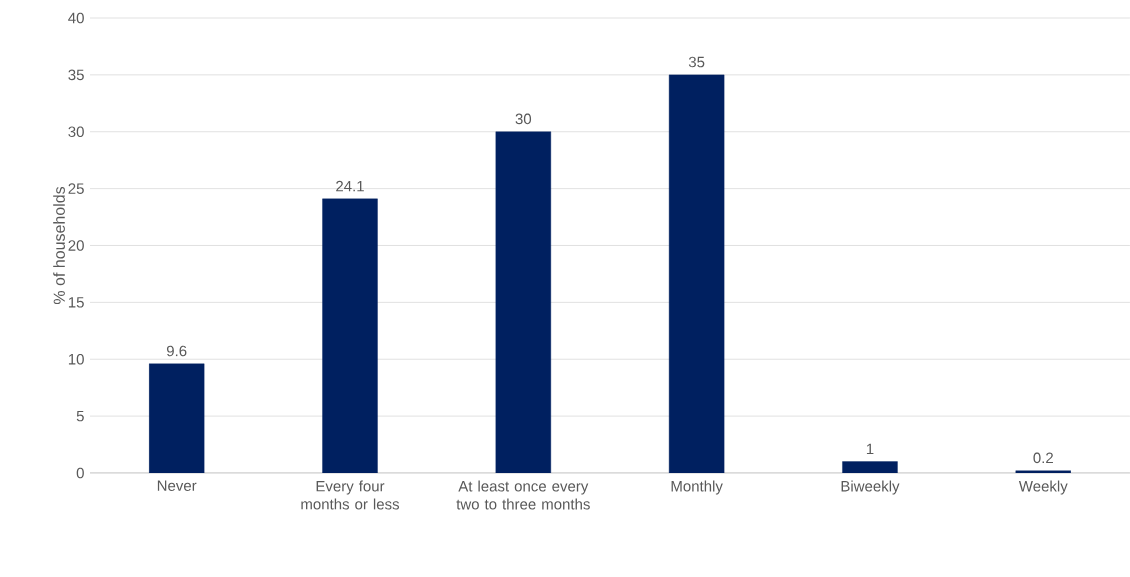  Describe the element at coordinates (1043, 487) in the screenshot. I see `x-tick-label: Weekly` at that location.